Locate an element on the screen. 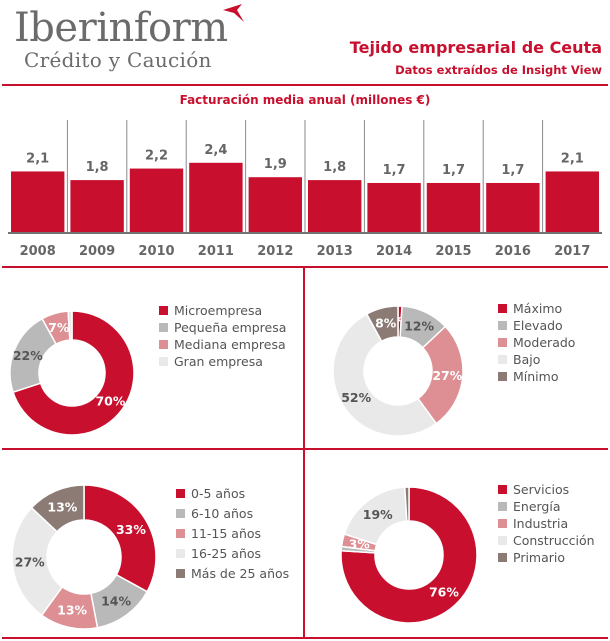 This screenshot has width=610, height=641. legend-label: Microempresa is located at coordinates (218, 310).